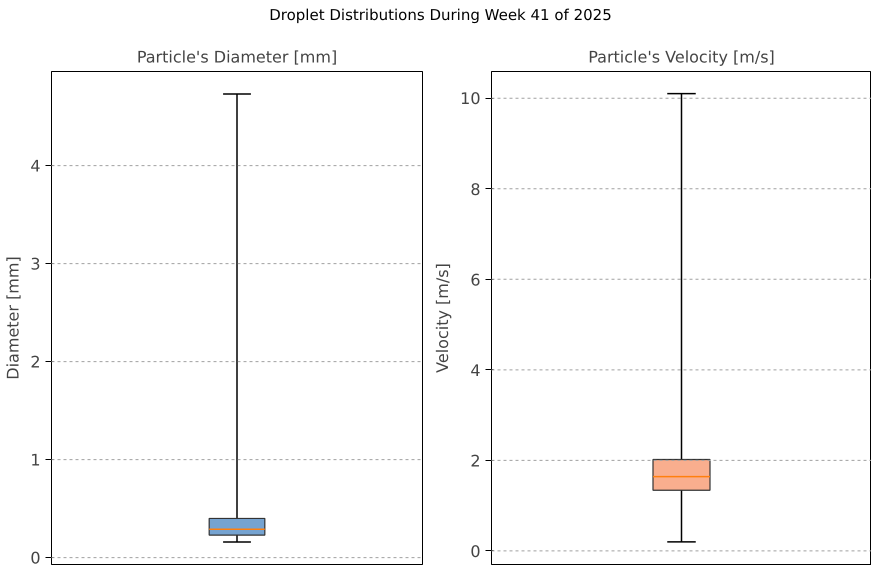 This screenshot has width=871, height=577. Describe the element at coordinates (470, 98) in the screenshot. I see `y-tick-label: 10` at that location.